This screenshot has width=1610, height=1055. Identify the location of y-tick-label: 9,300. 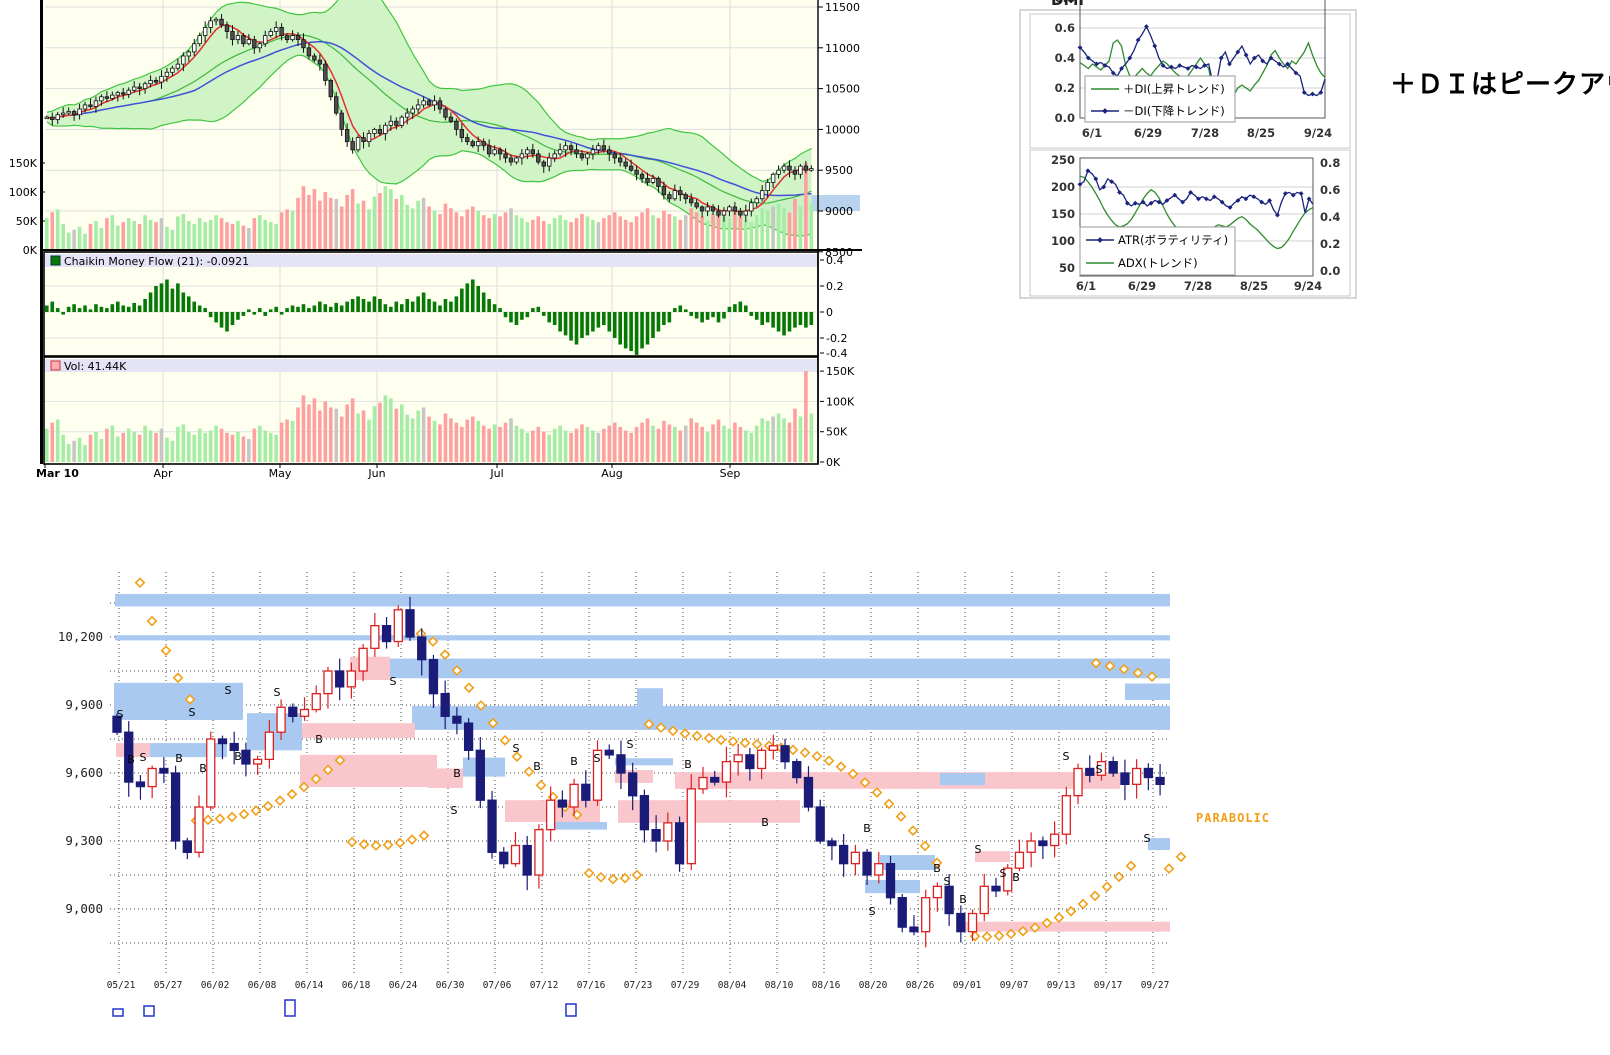
(84, 840).